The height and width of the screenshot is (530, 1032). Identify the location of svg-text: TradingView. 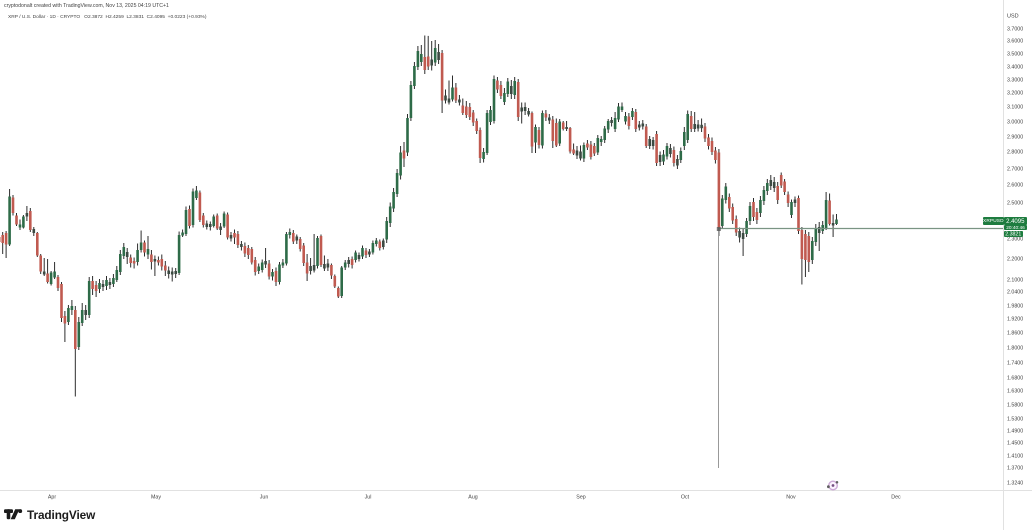
(61, 515).